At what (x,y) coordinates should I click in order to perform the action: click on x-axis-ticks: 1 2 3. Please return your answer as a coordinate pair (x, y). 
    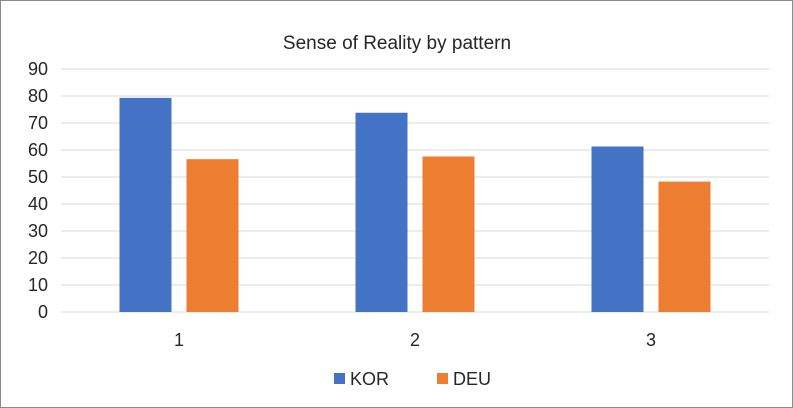
    Looking at the image, I should click on (415, 340).